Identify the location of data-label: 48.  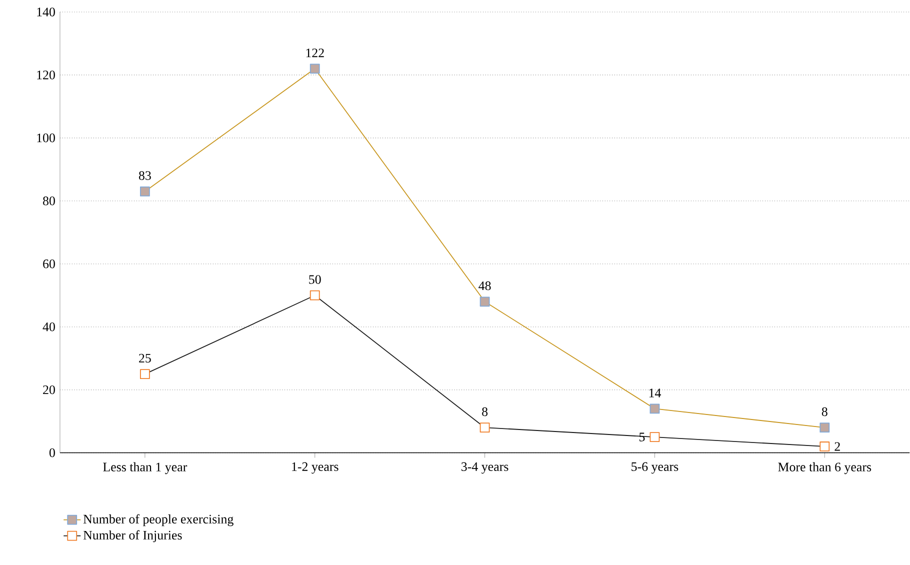
(484, 286).